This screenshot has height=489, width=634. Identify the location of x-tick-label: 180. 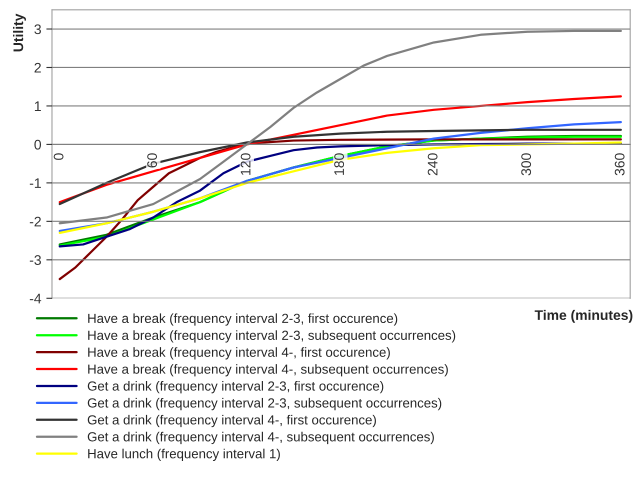
(339, 164).